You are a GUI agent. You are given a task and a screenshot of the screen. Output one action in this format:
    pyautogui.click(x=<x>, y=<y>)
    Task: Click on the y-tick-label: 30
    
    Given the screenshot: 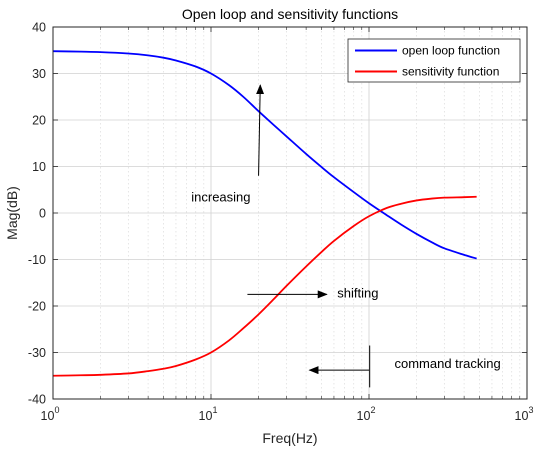 What is the action you would take?
    pyautogui.click(x=39, y=74)
    